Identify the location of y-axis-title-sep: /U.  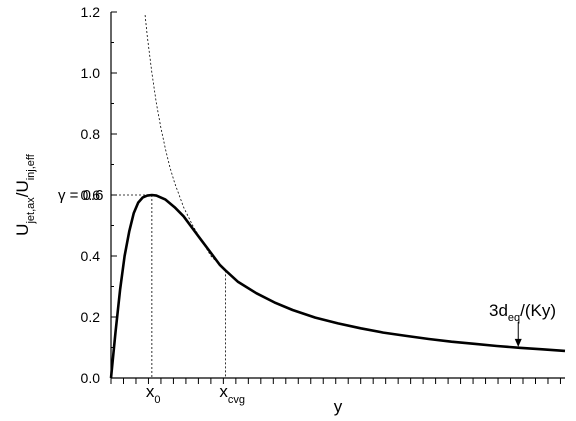
(22, 188).